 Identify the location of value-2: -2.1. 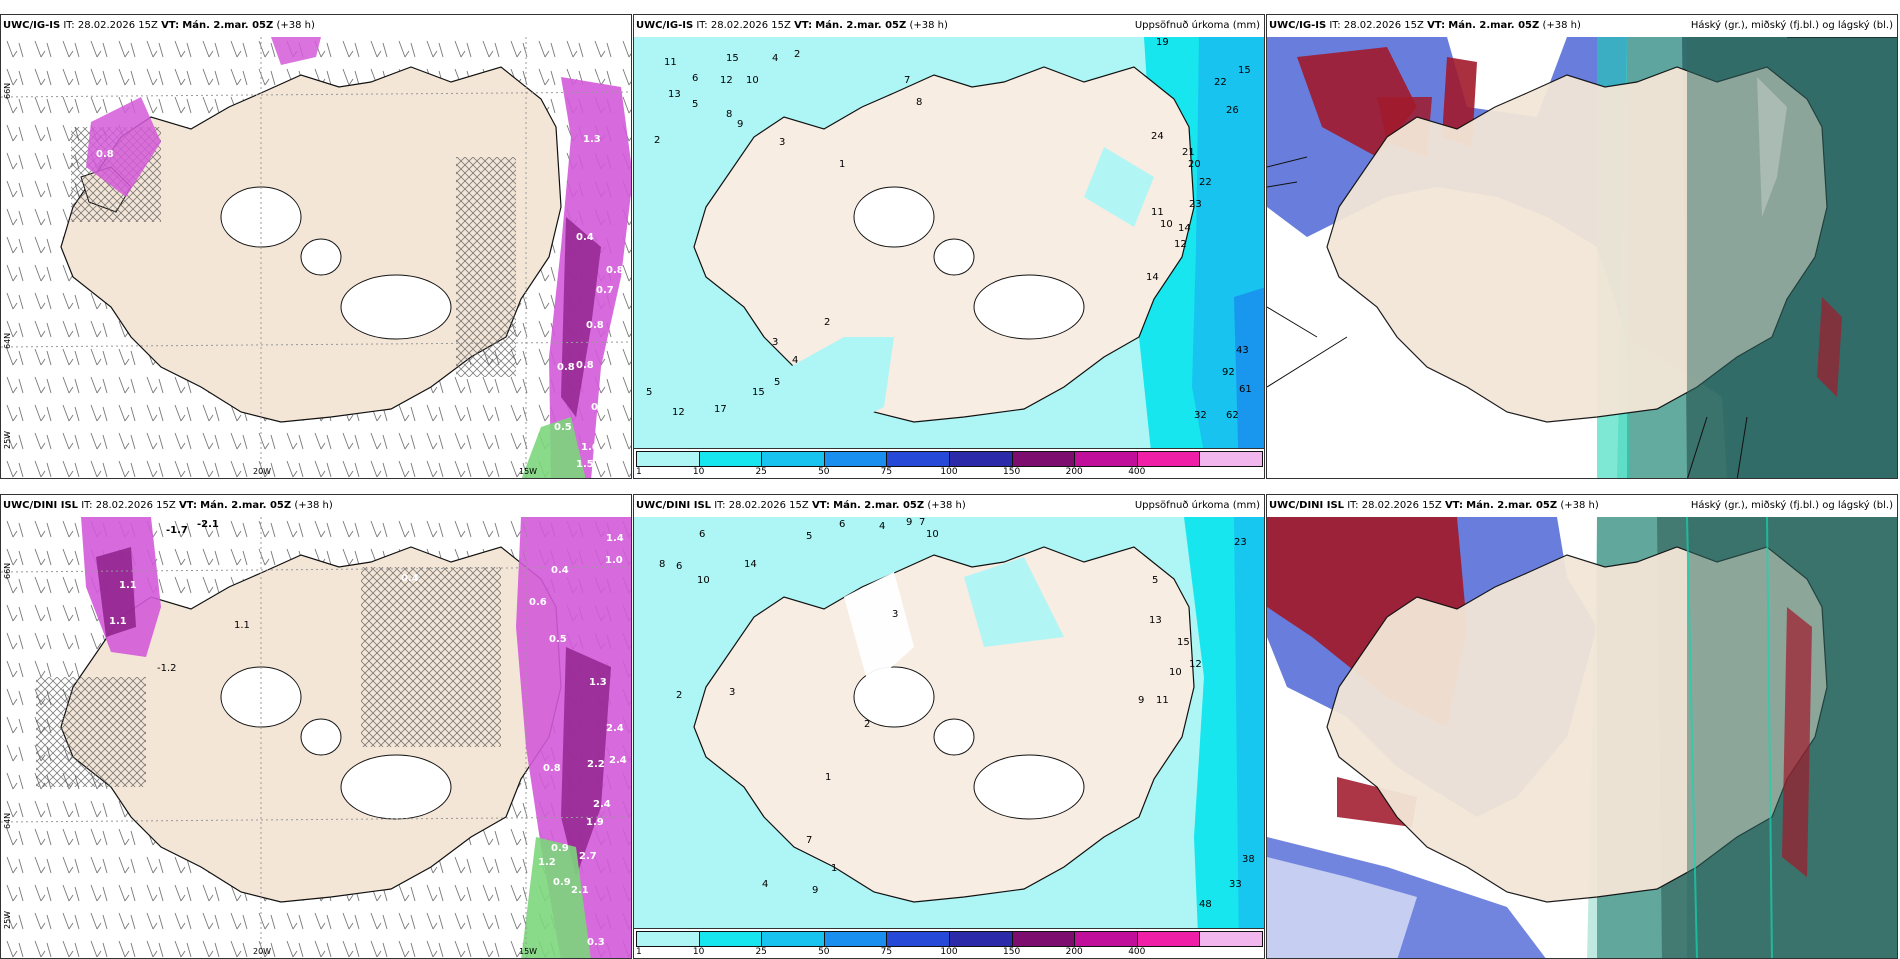
(208, 524).